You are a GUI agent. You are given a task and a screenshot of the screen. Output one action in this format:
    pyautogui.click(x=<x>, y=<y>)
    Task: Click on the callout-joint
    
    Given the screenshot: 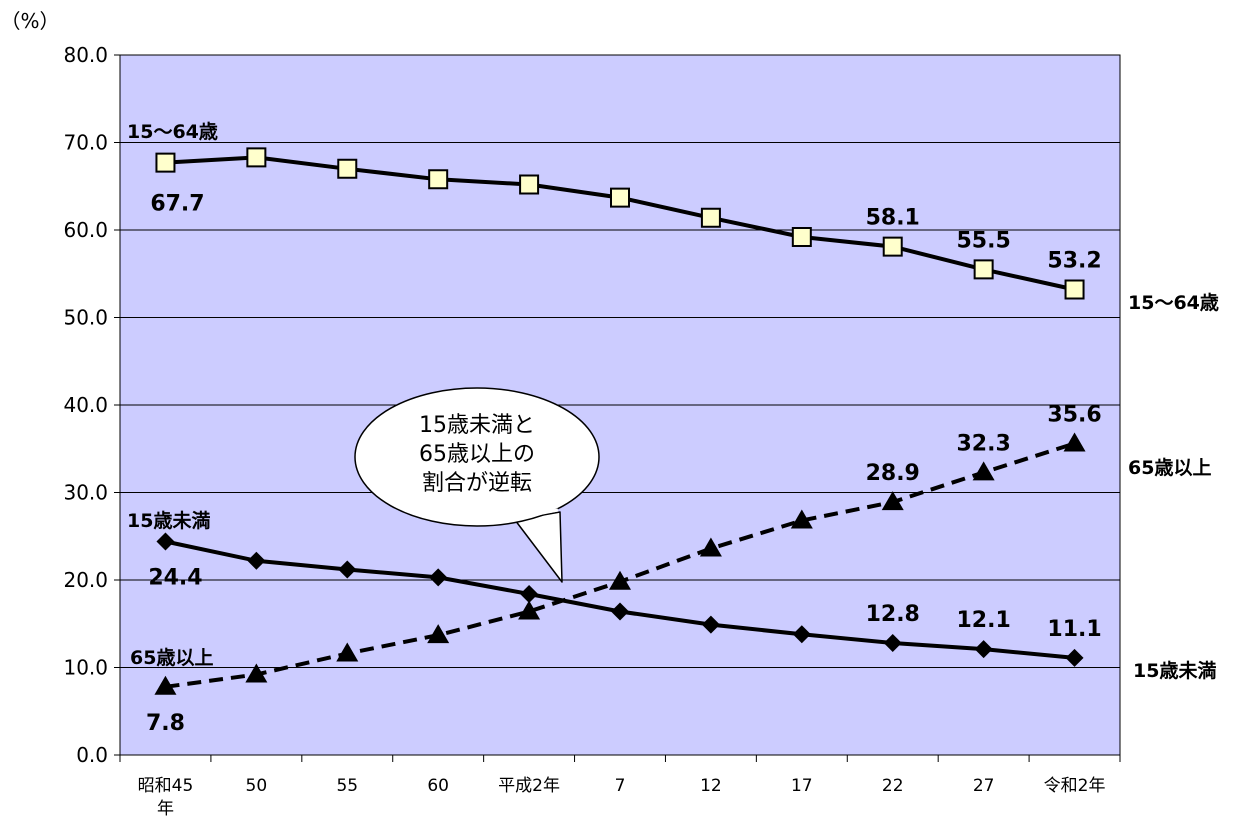 What is the action you would take?
    pyautogui.click(x=537, y=514)
    